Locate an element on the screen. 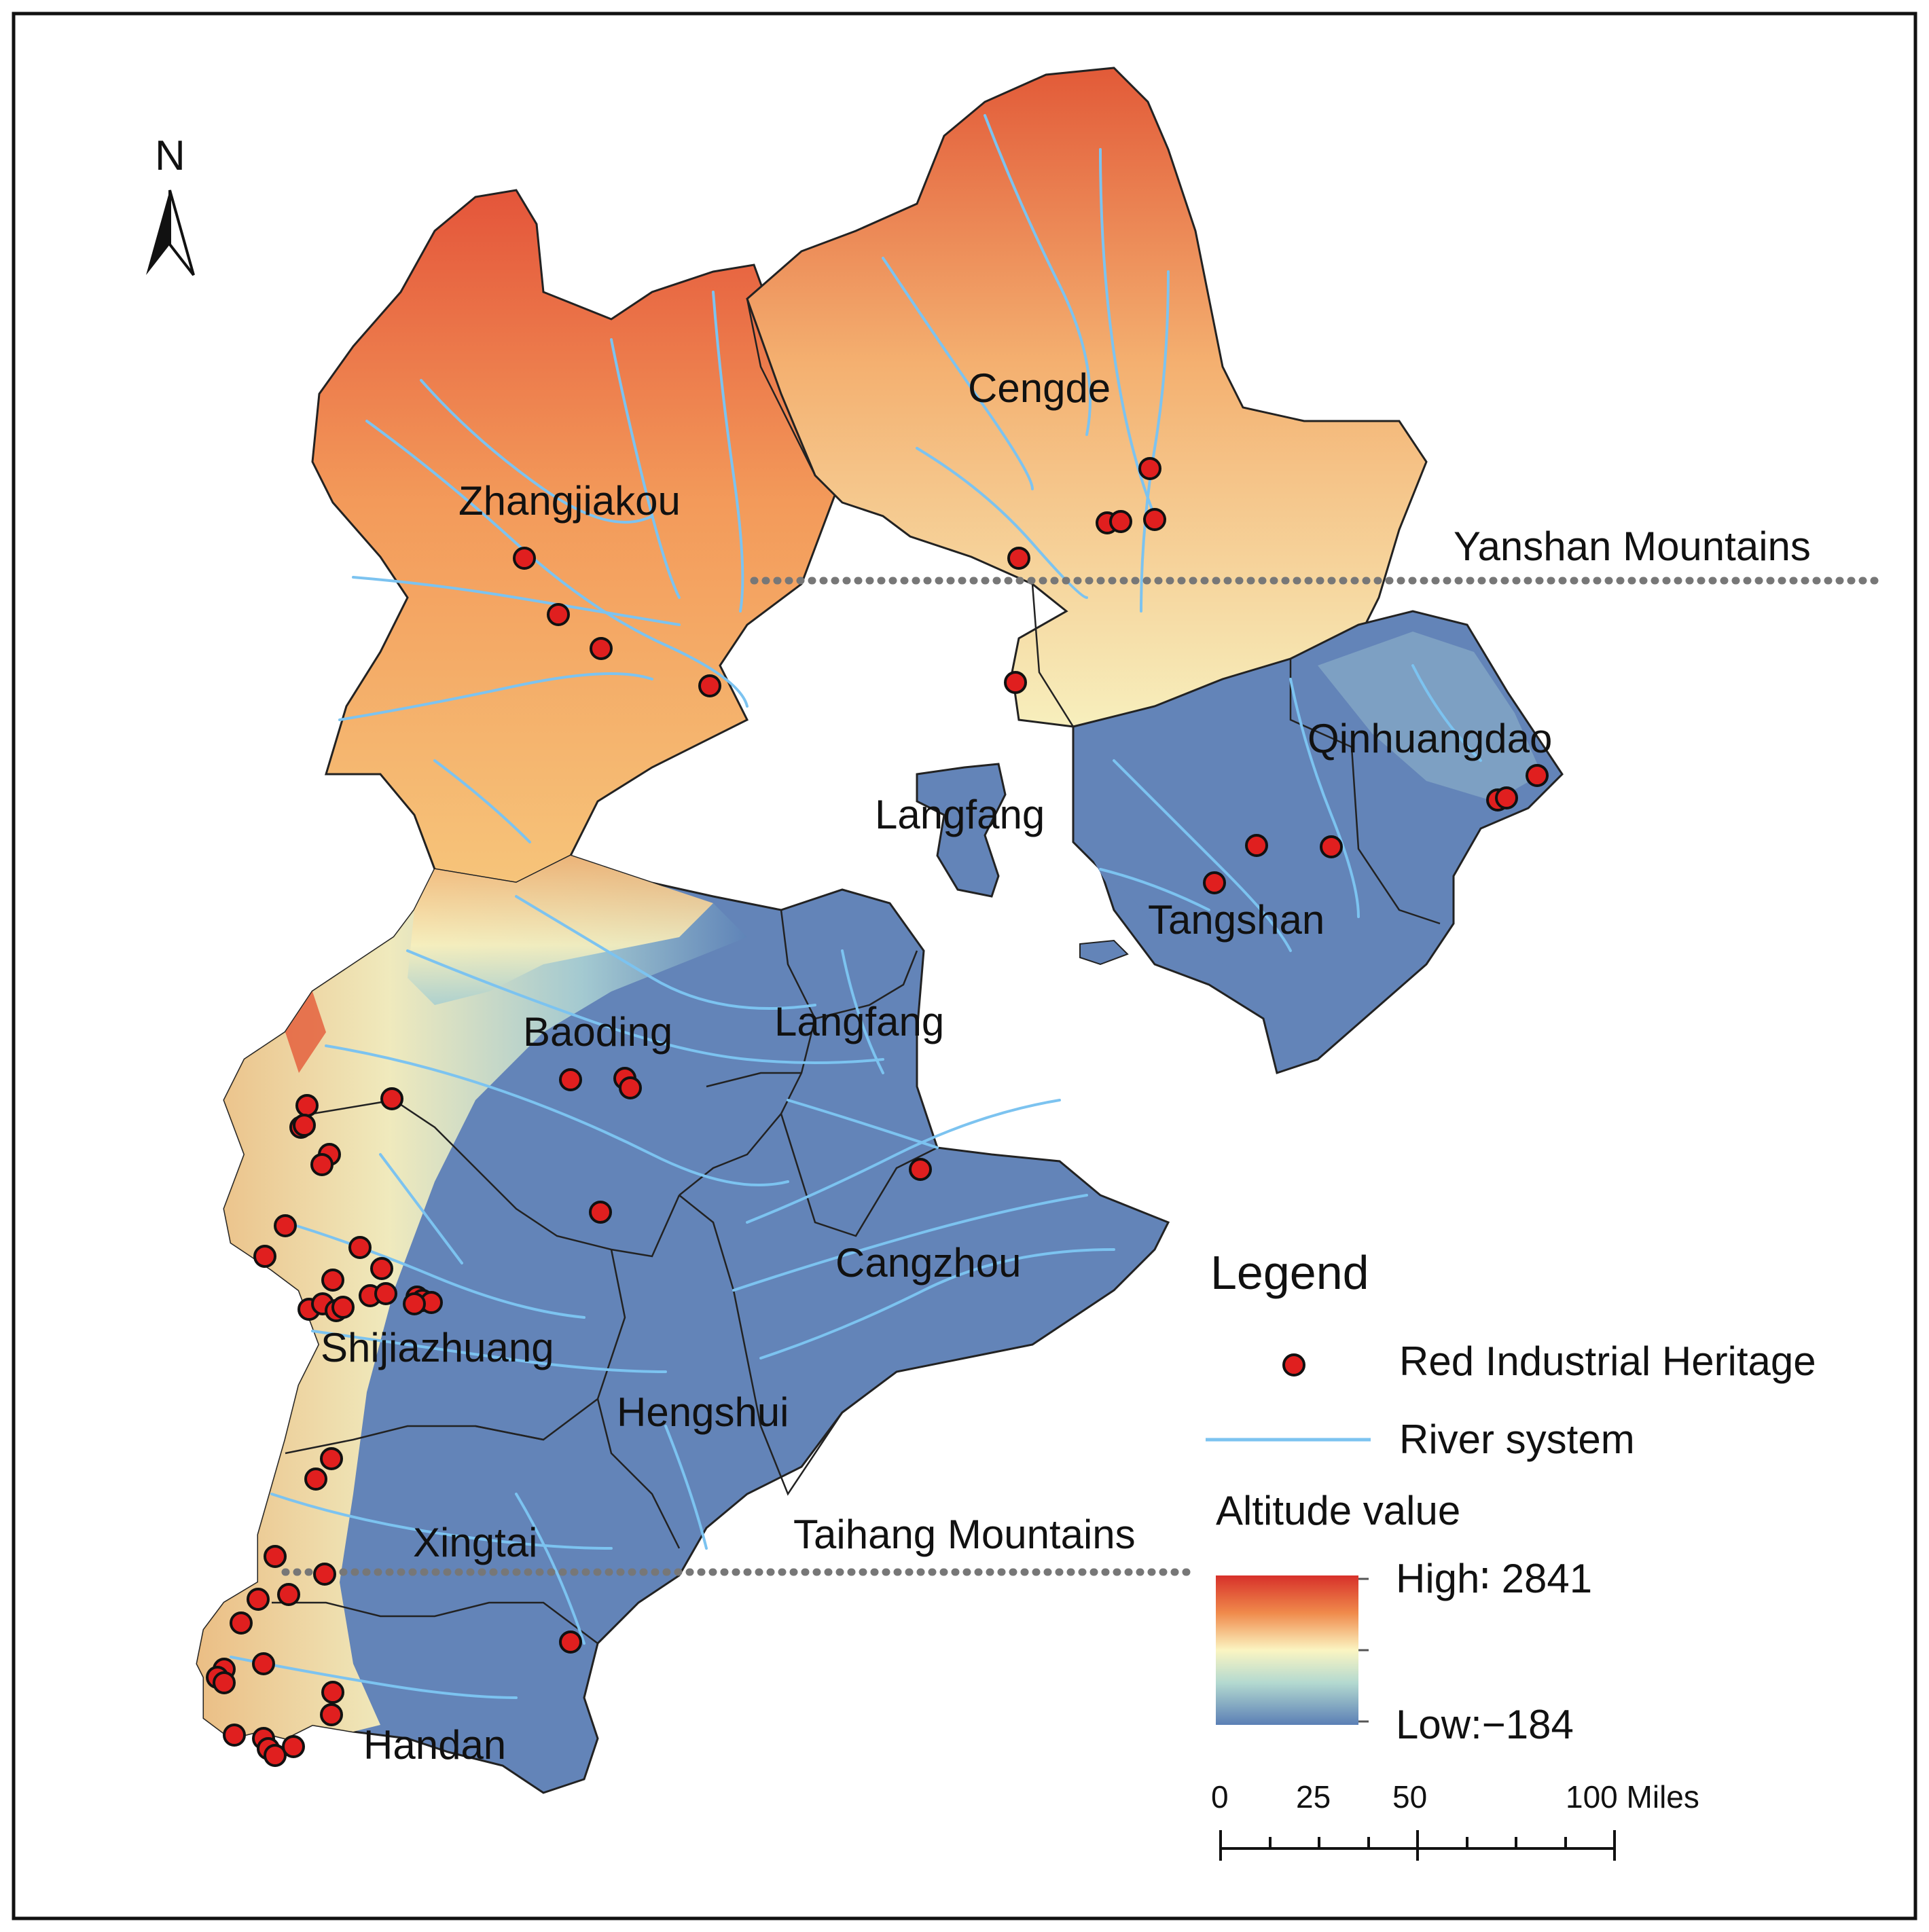  langfang-north-region is located at coordinates (961, 830).